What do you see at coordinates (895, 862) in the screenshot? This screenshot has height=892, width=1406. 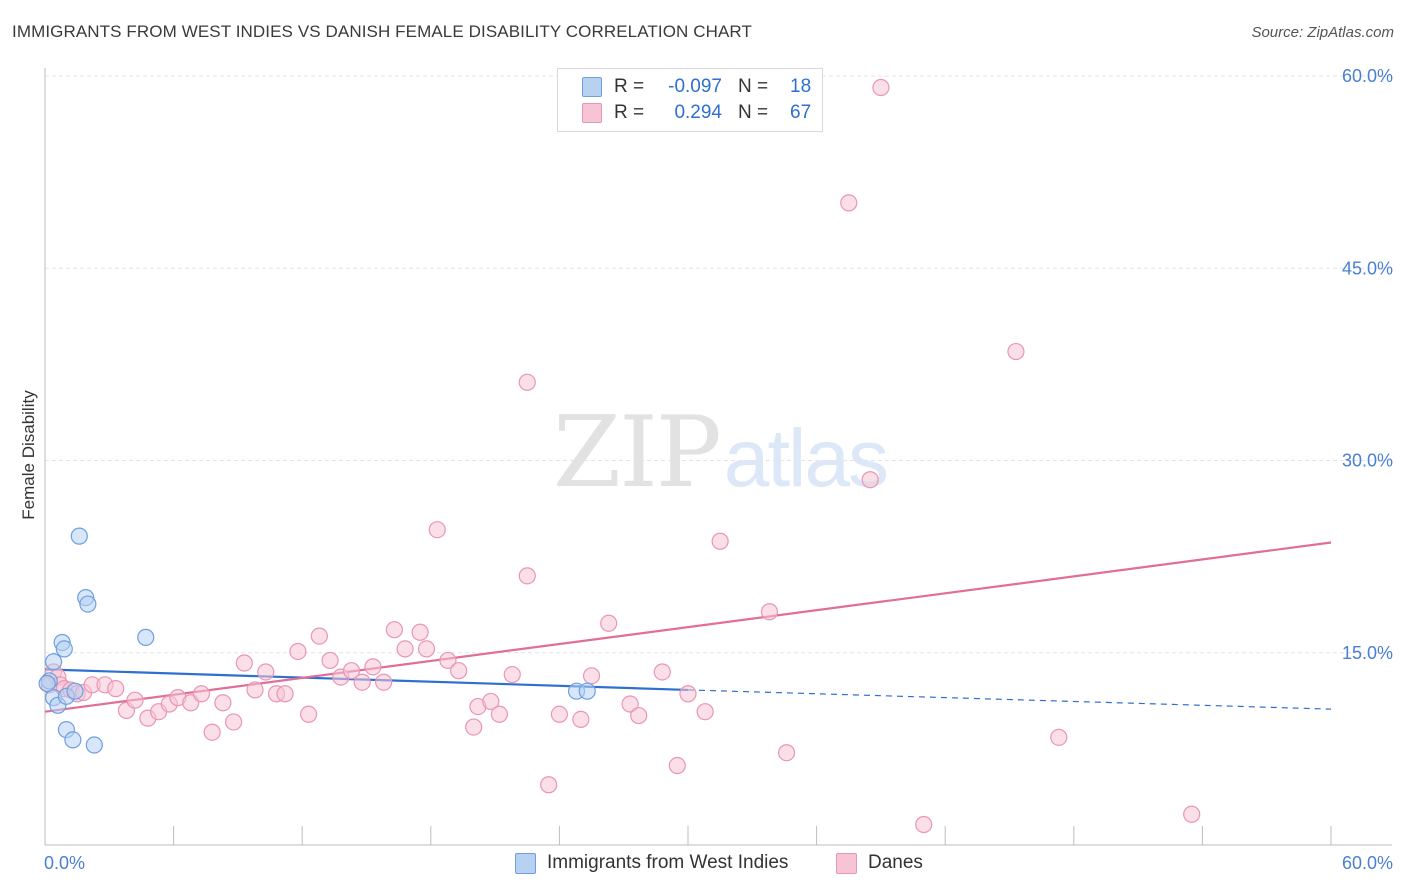 I see `series-legend-label: Danes` at bounding box center [895, 862].